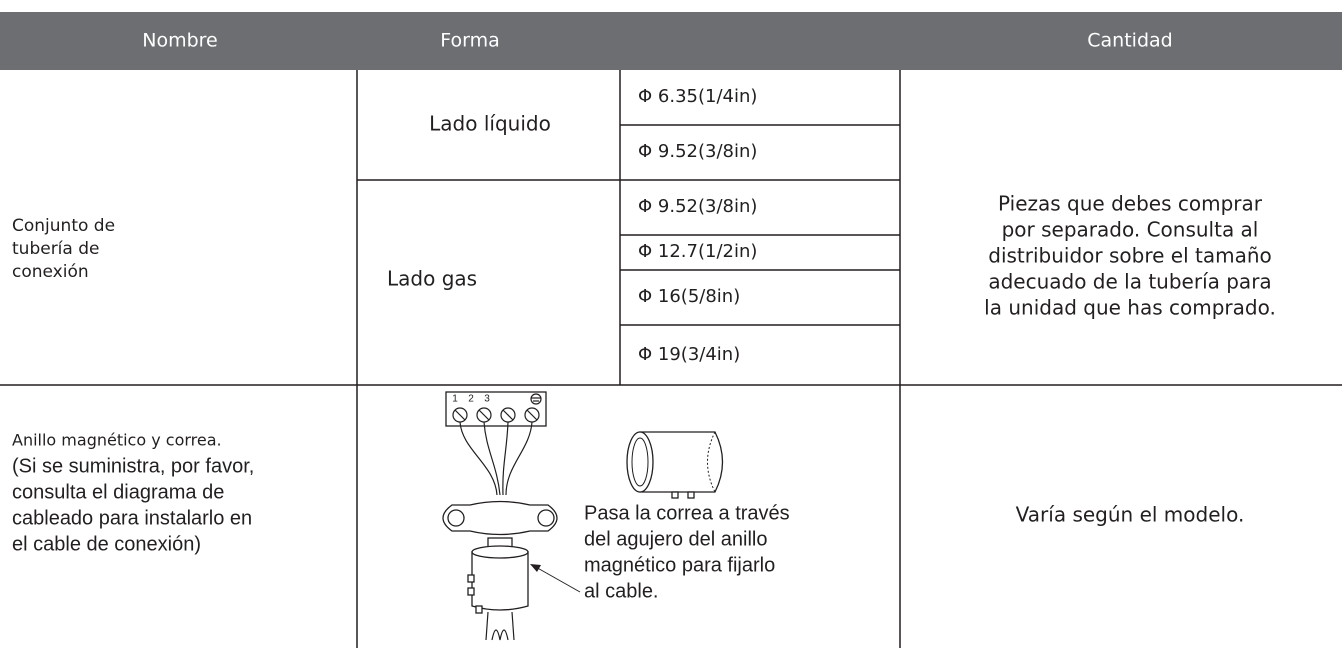 This screenshot has height=648, width=1342. Describe the element at coordinates (621, 591) in the screenshot. I see `figure-caption: al cable.` at that location.